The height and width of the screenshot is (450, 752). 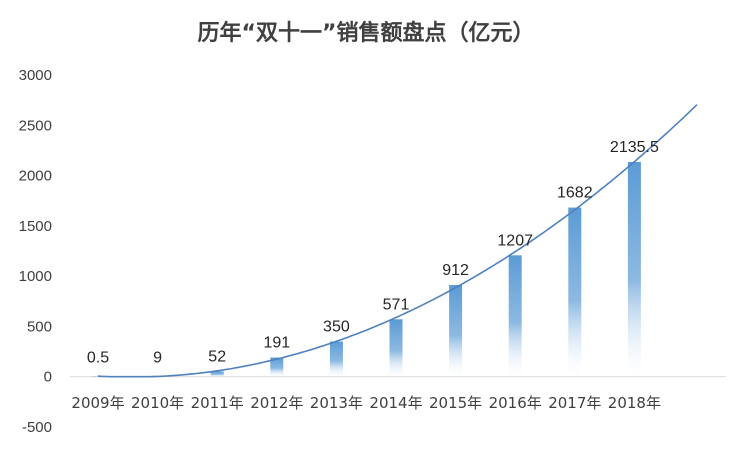 What do you see at coordinates (35, 176) in the screenshot?
I see `y-tick-label: 2000` at bounding box center [35, 176].